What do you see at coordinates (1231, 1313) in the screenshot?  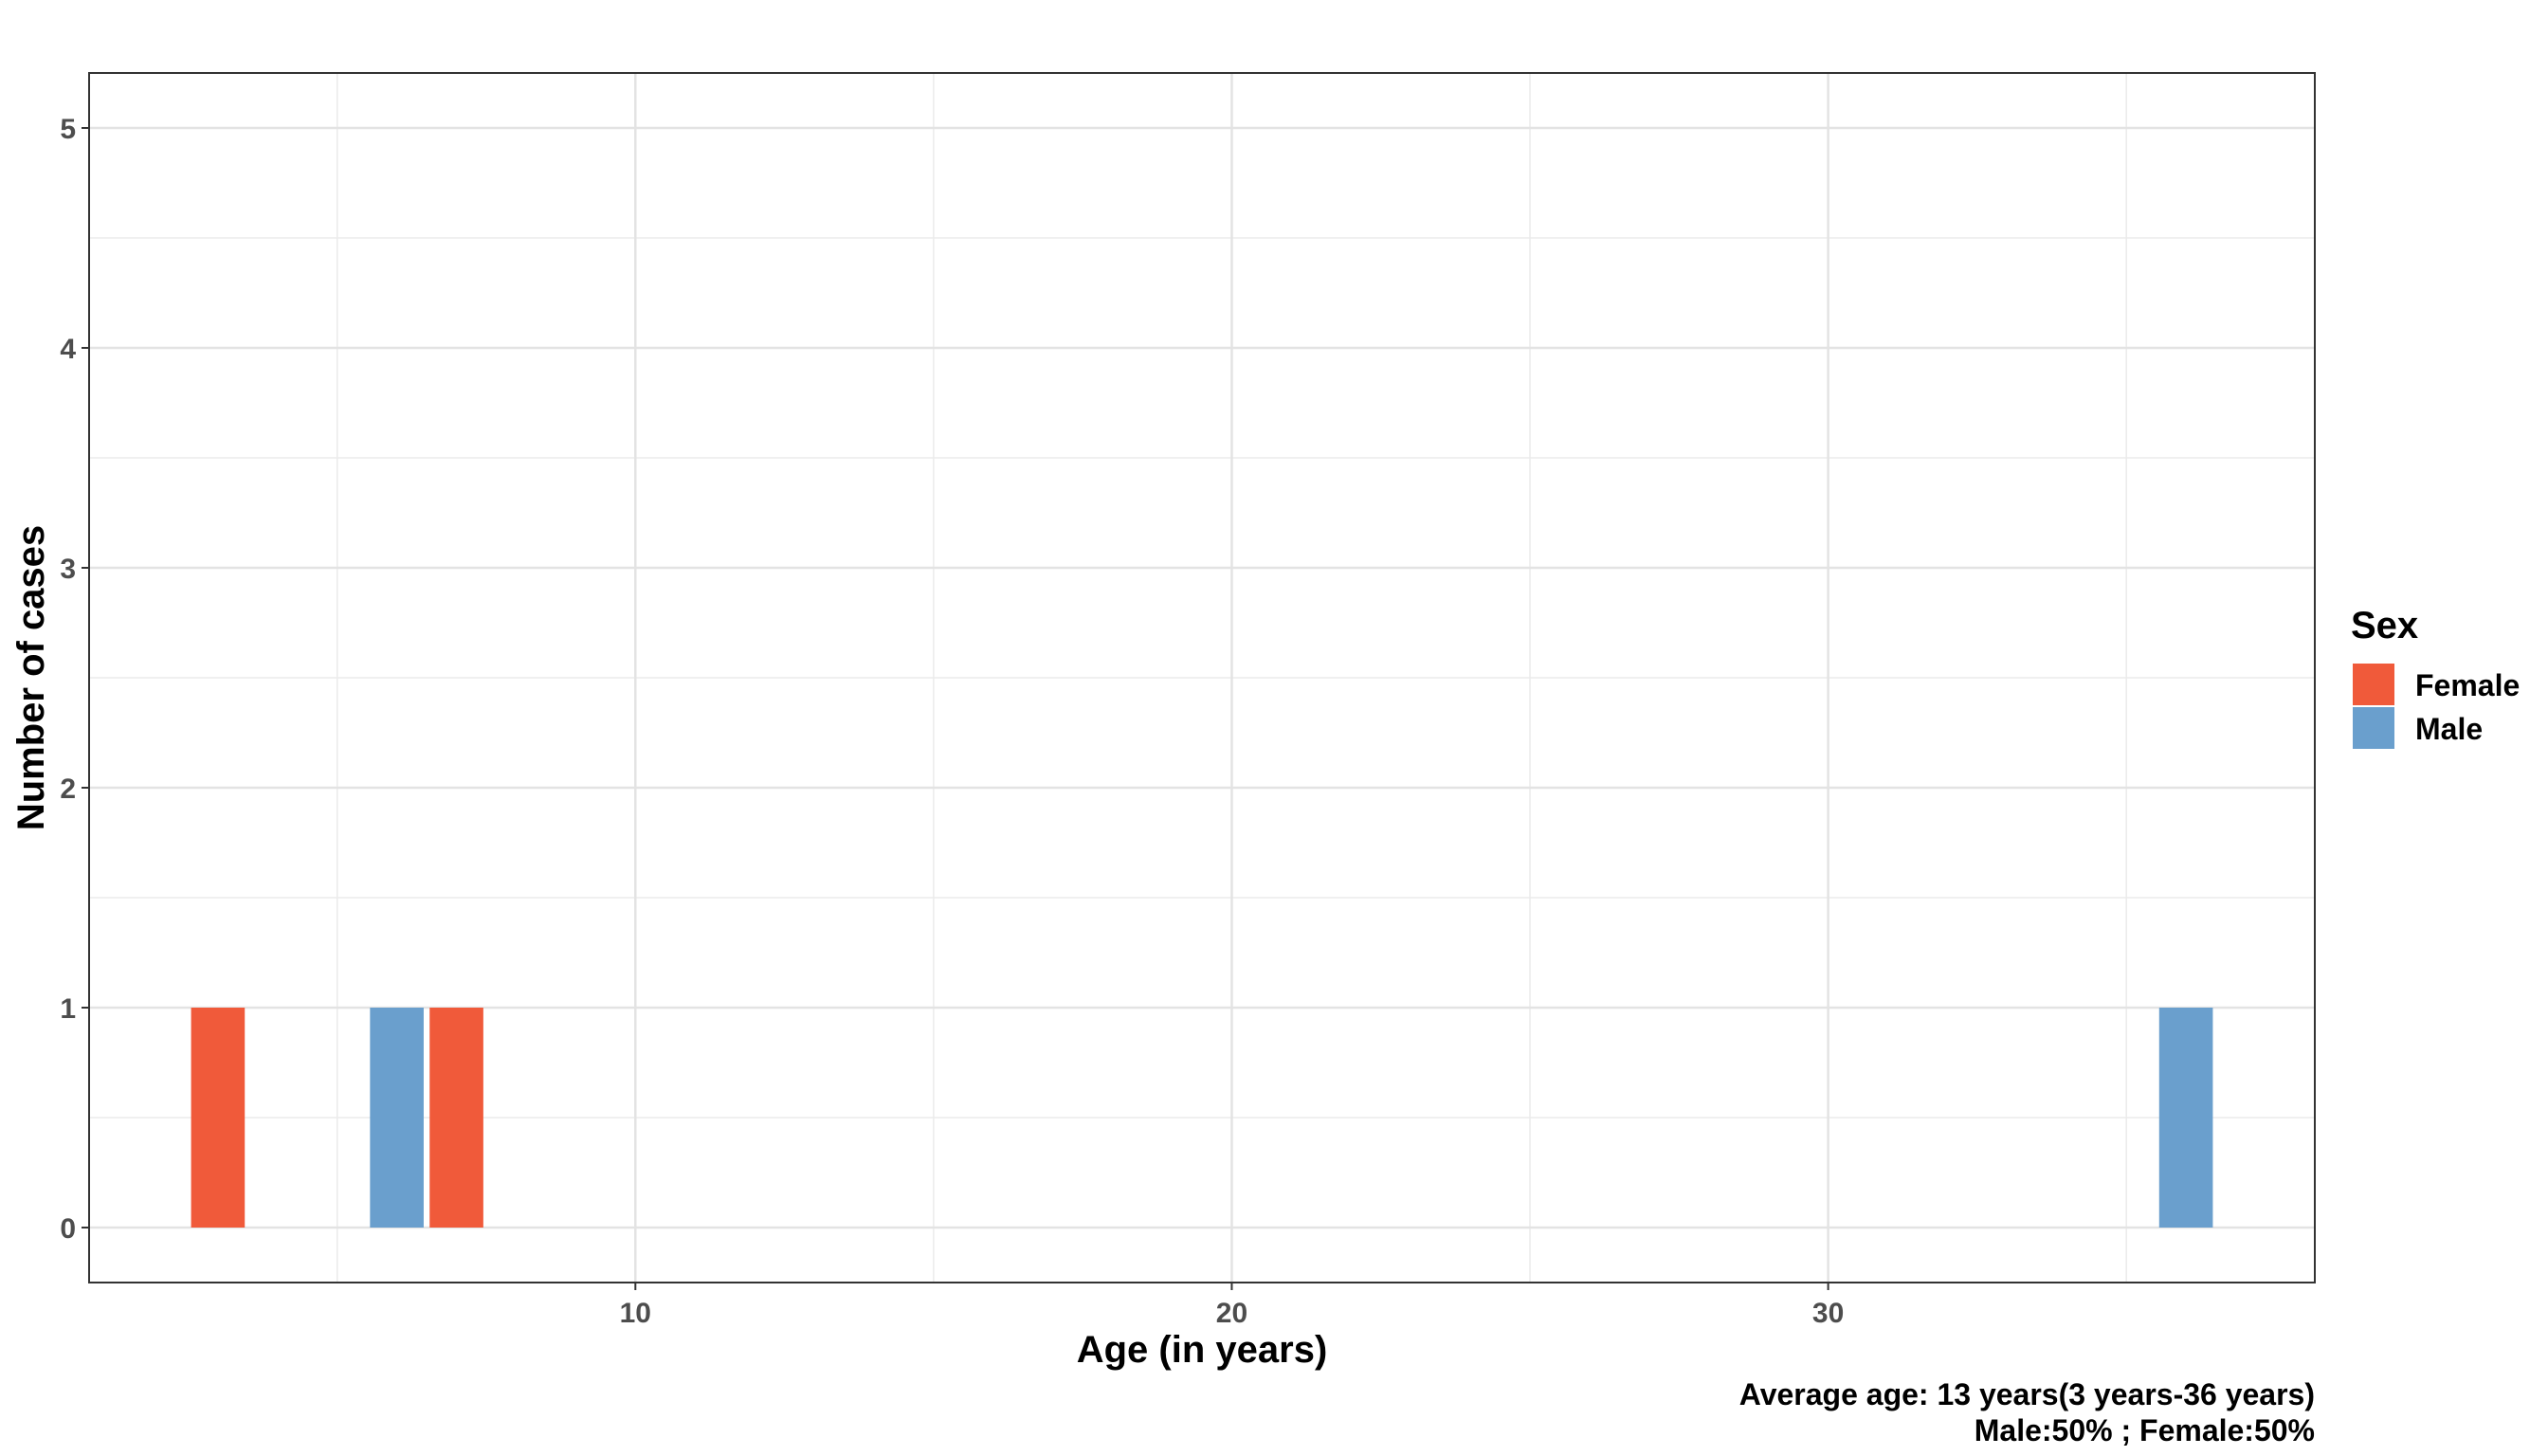 I see `x-tick-label: 20` at bounding box center [1231, 1313].